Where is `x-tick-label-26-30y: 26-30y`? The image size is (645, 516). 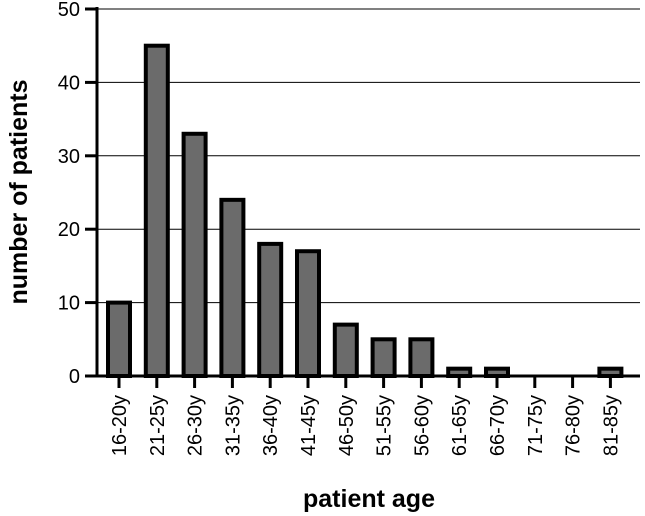
x-tick-label-26-30y: 26-30y is located at coordinates (196, 425).